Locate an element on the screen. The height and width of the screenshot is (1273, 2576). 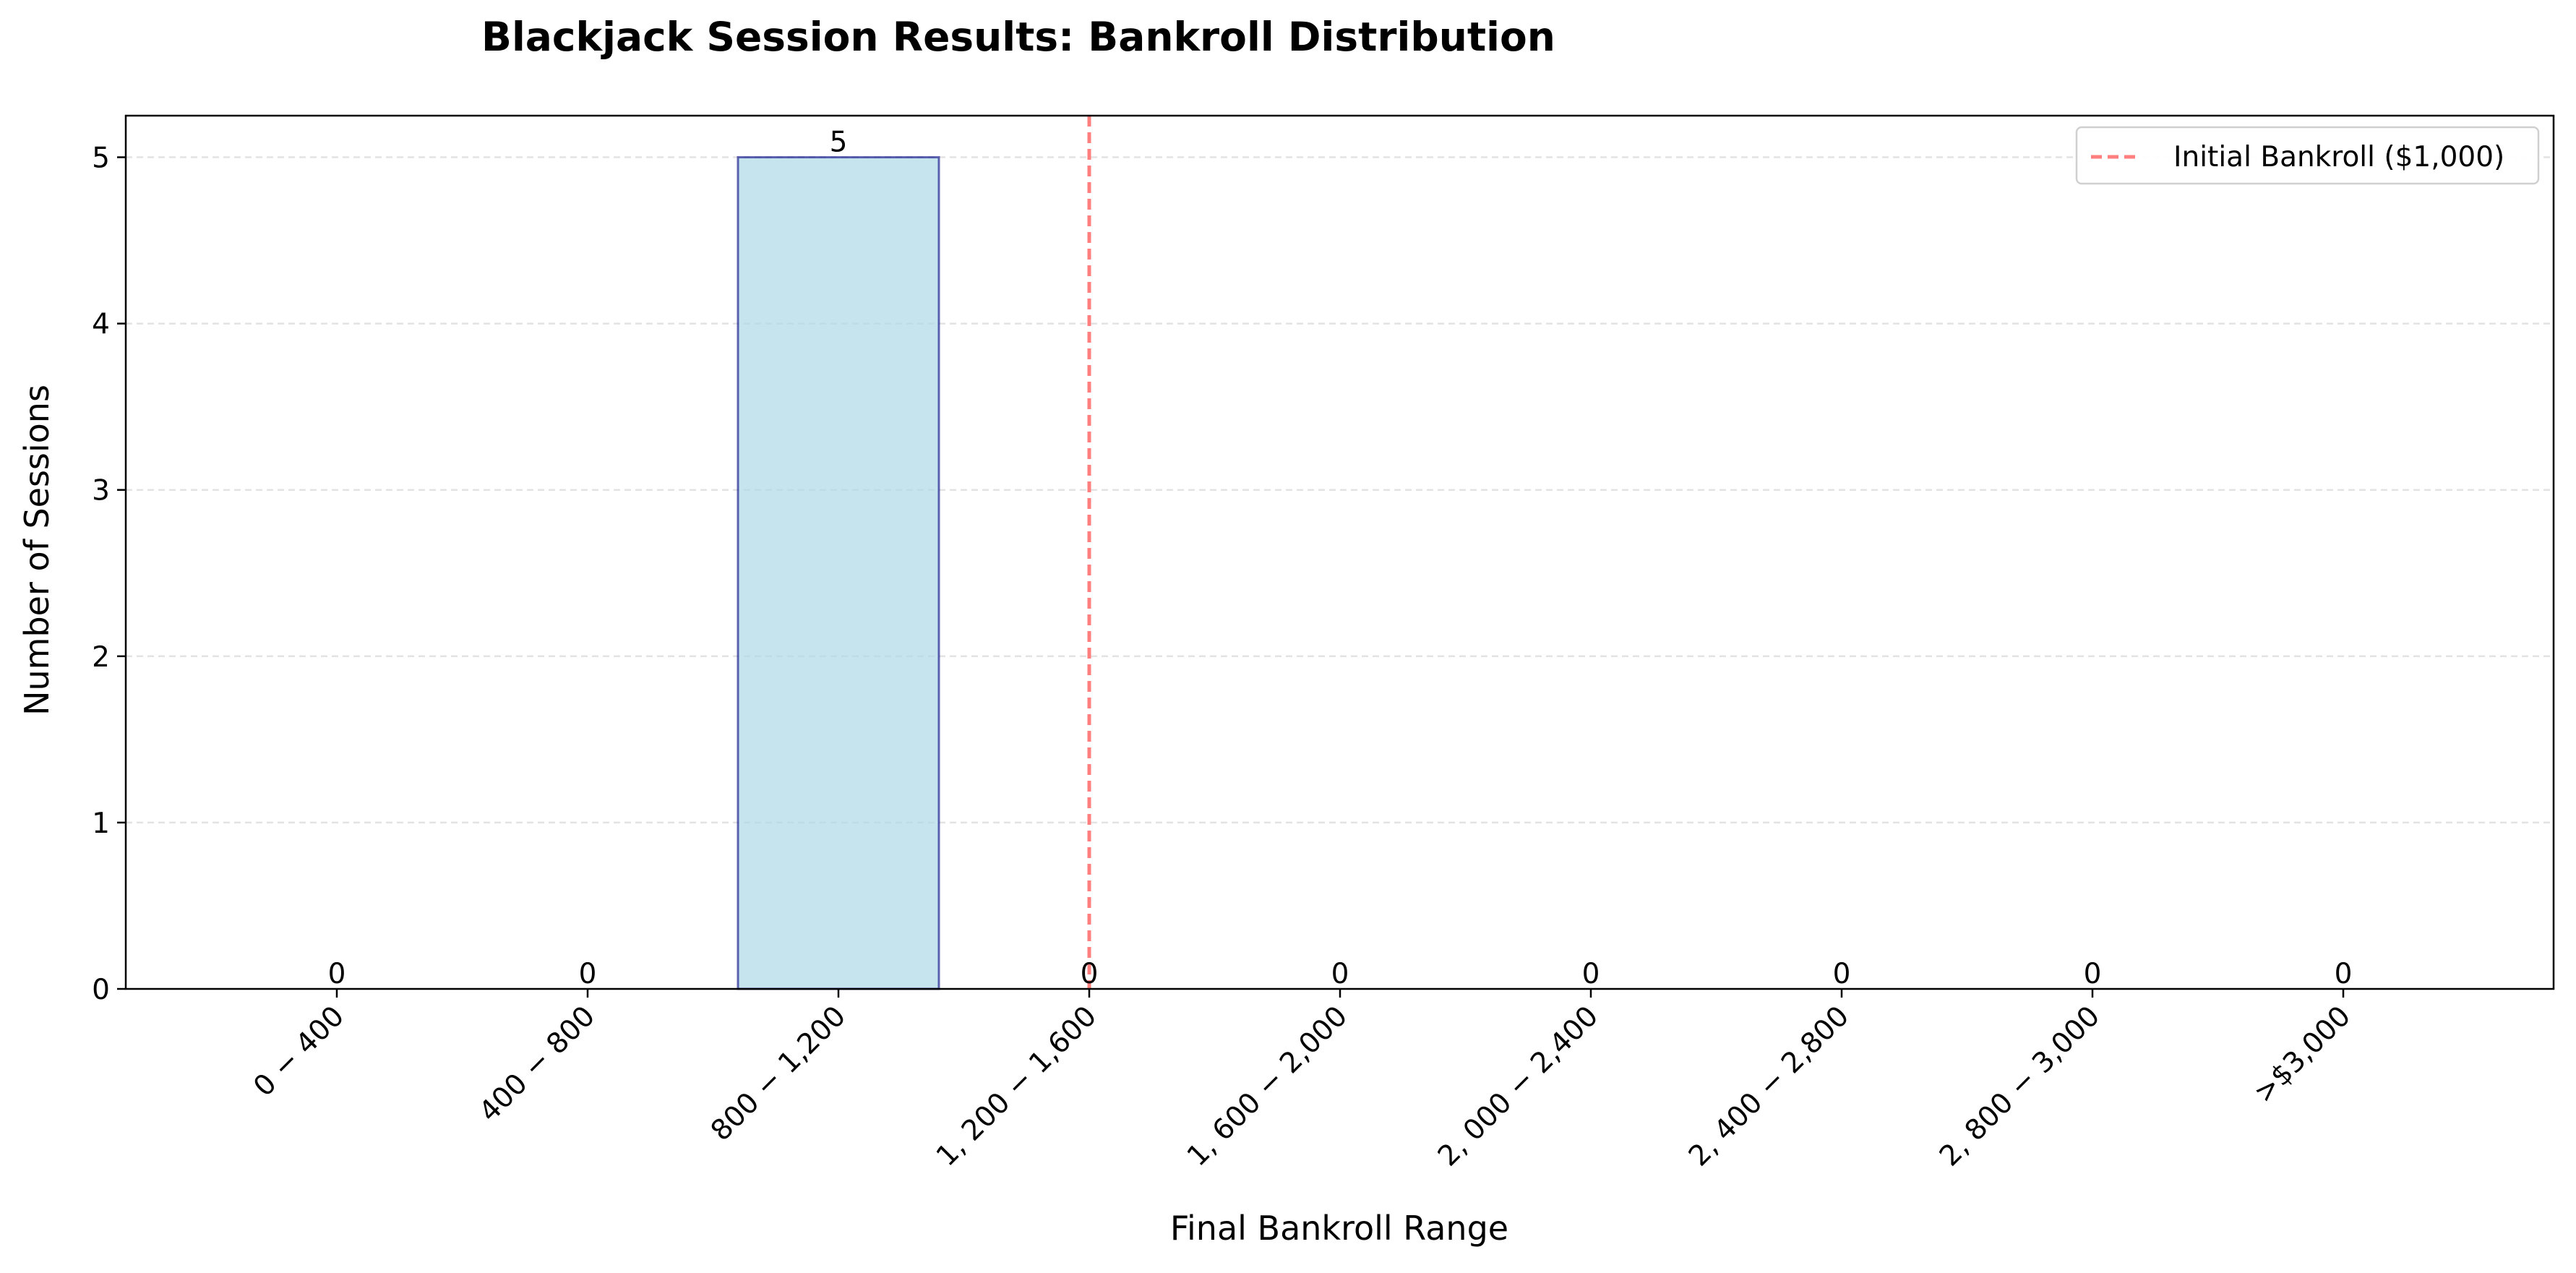
legend-entry-initial-bankroll: Initial Bankroll ($1,000) is located at coordinates (2338, 157).